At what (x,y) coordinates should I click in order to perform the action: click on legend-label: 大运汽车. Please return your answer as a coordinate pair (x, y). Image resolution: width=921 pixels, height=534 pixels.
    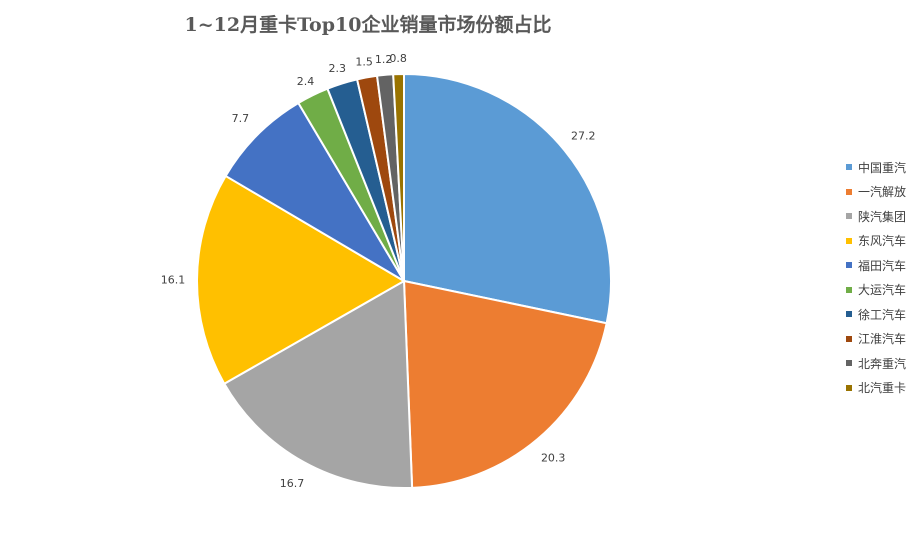
    Looking at the image, I should click on (882, 290).